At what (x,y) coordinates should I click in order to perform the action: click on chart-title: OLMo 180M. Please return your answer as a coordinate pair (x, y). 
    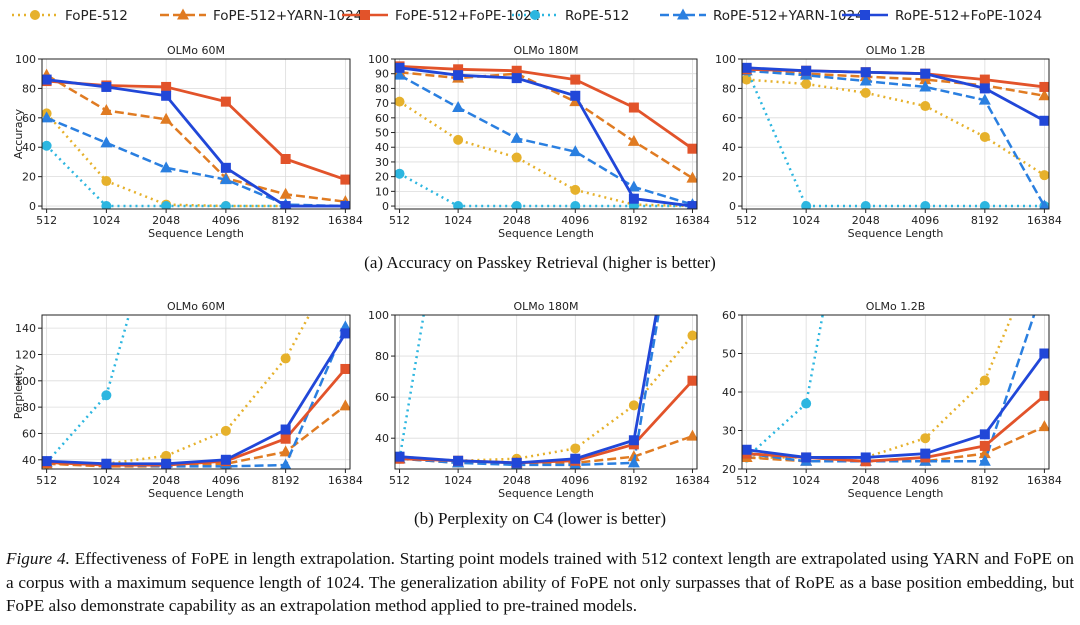
    Looking at the image, I should click on (546, 50).